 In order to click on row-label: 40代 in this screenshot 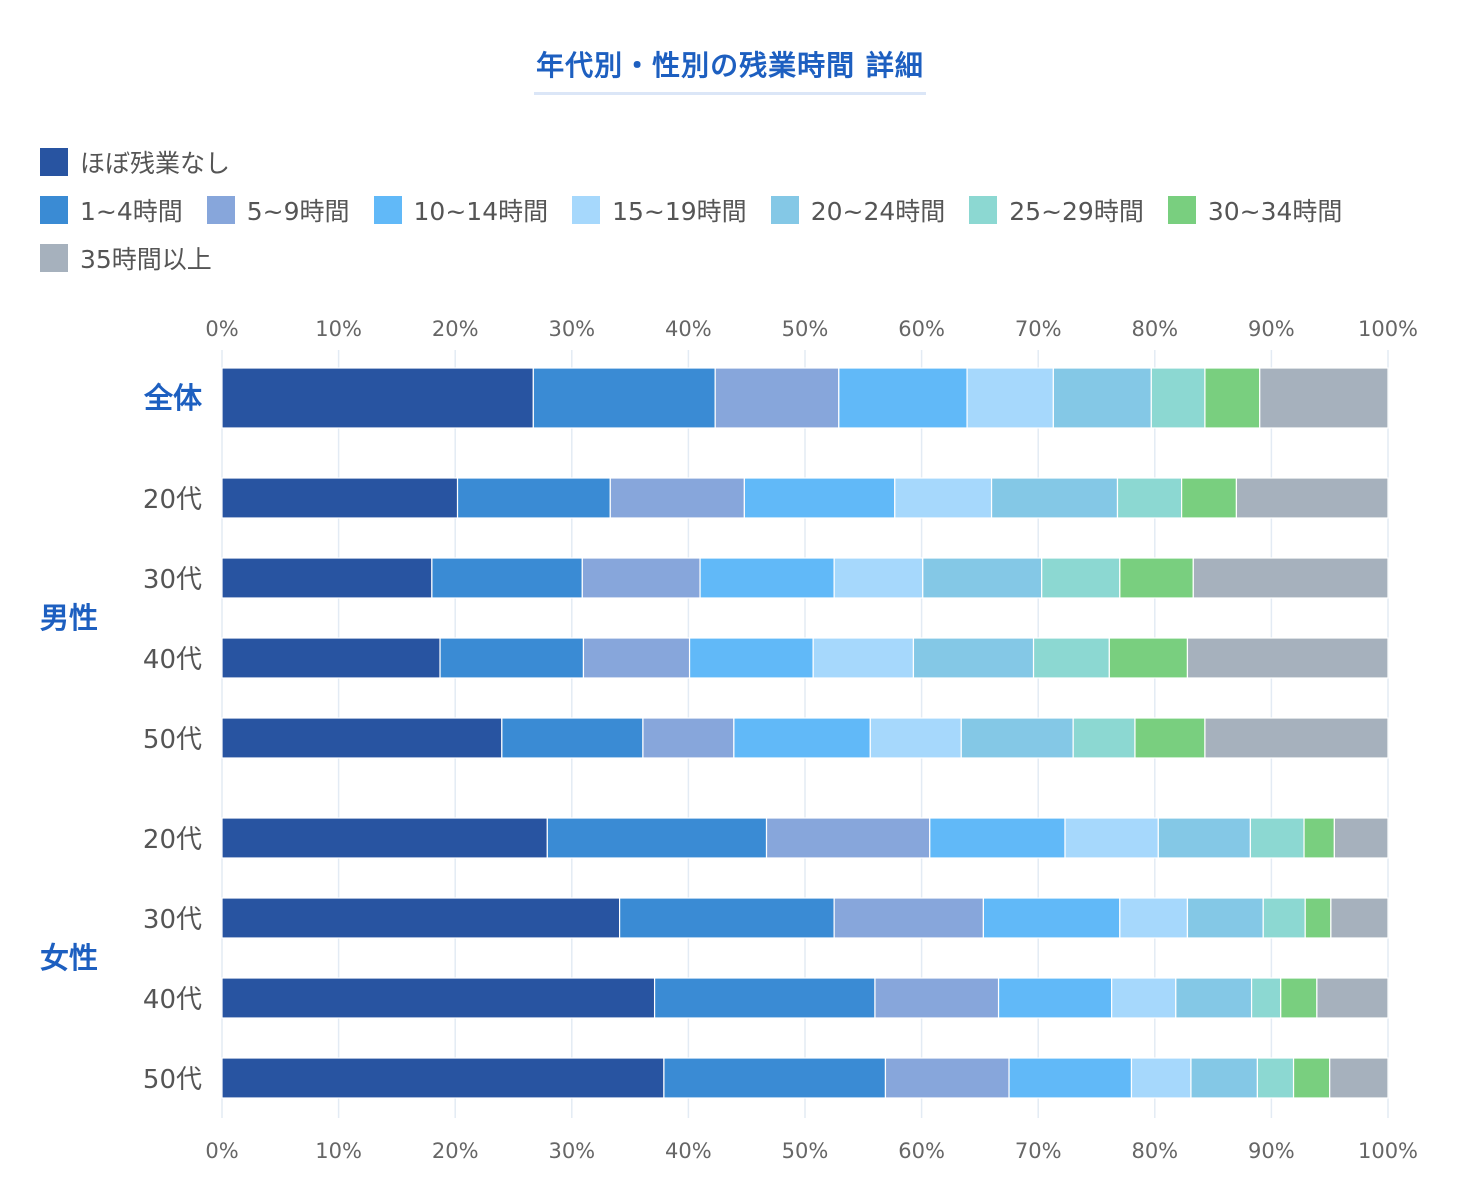, I will do `click(172, 1000)`.